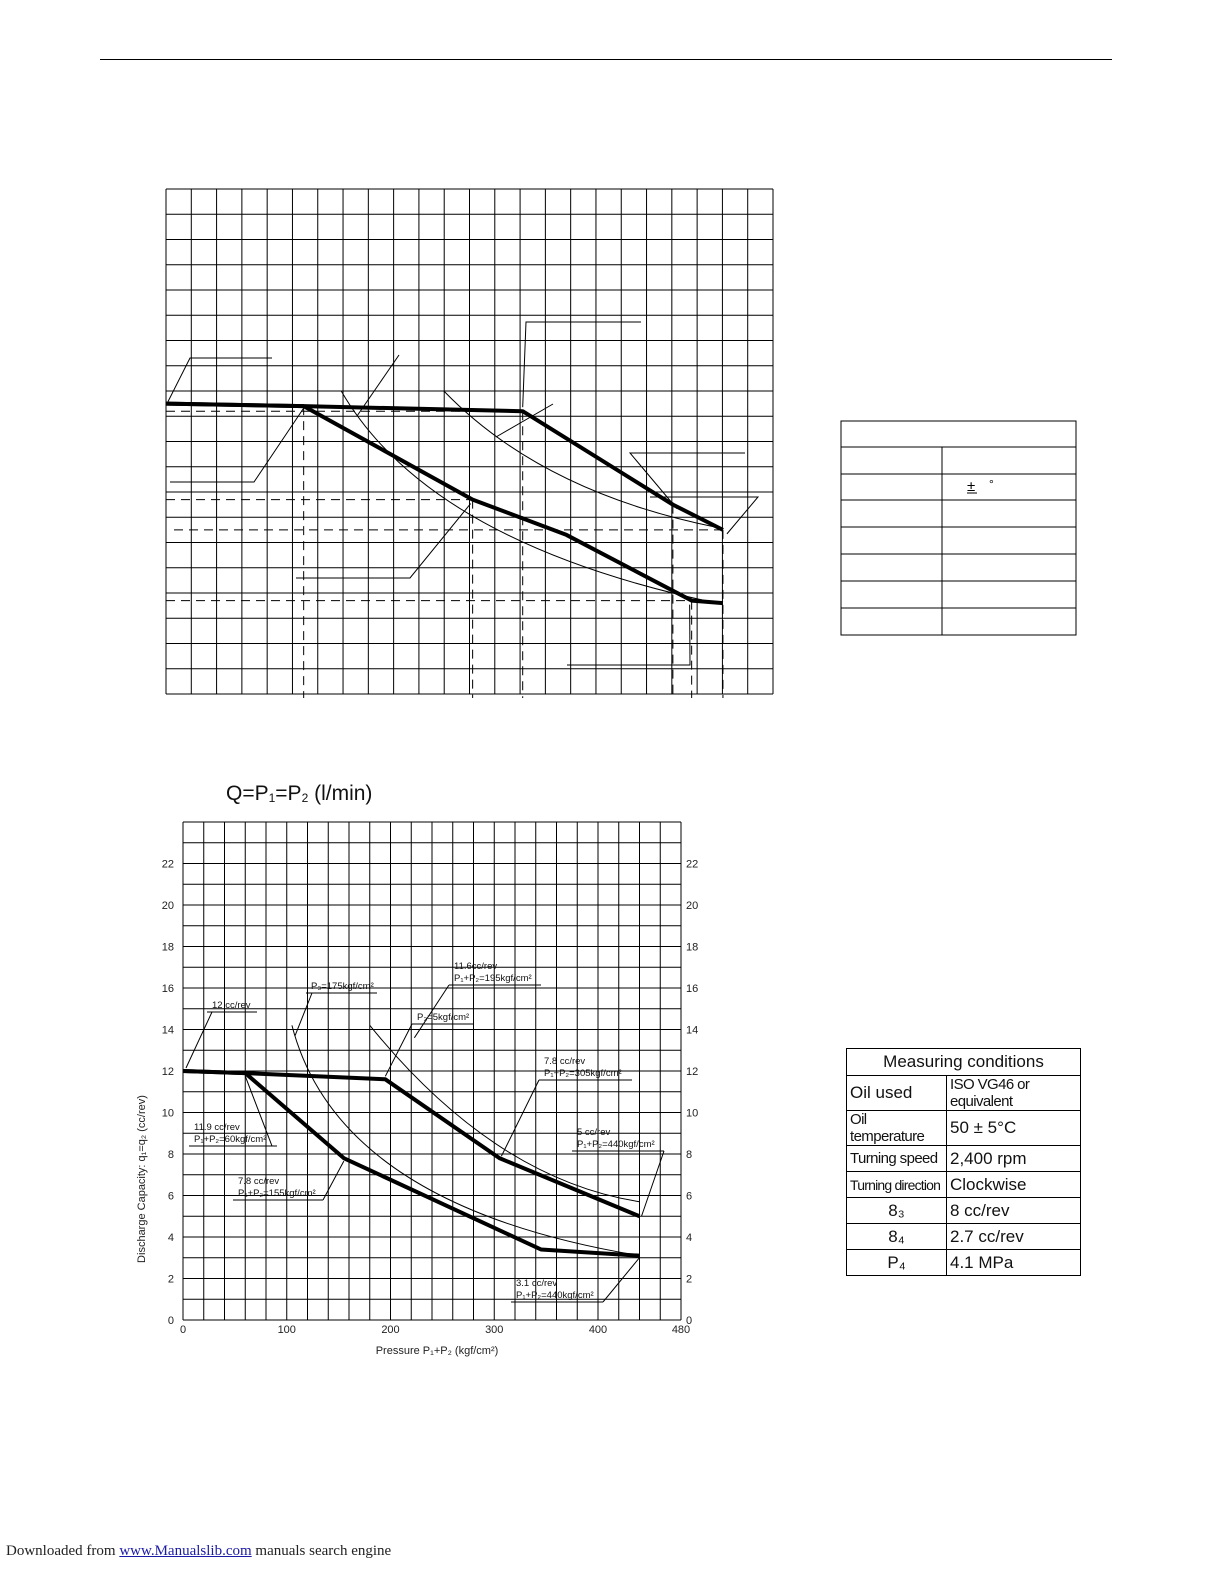 Image resolution: width=1224 pixels, height=1584 pixels. I want to click on header-rule, so click(606, 59).